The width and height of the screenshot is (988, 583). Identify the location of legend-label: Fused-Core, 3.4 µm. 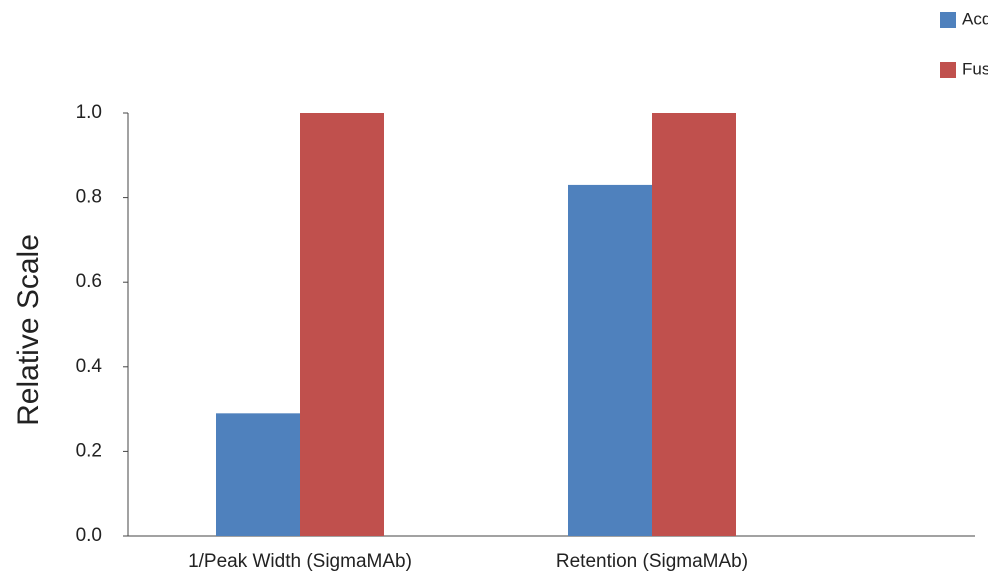
(975, 68).